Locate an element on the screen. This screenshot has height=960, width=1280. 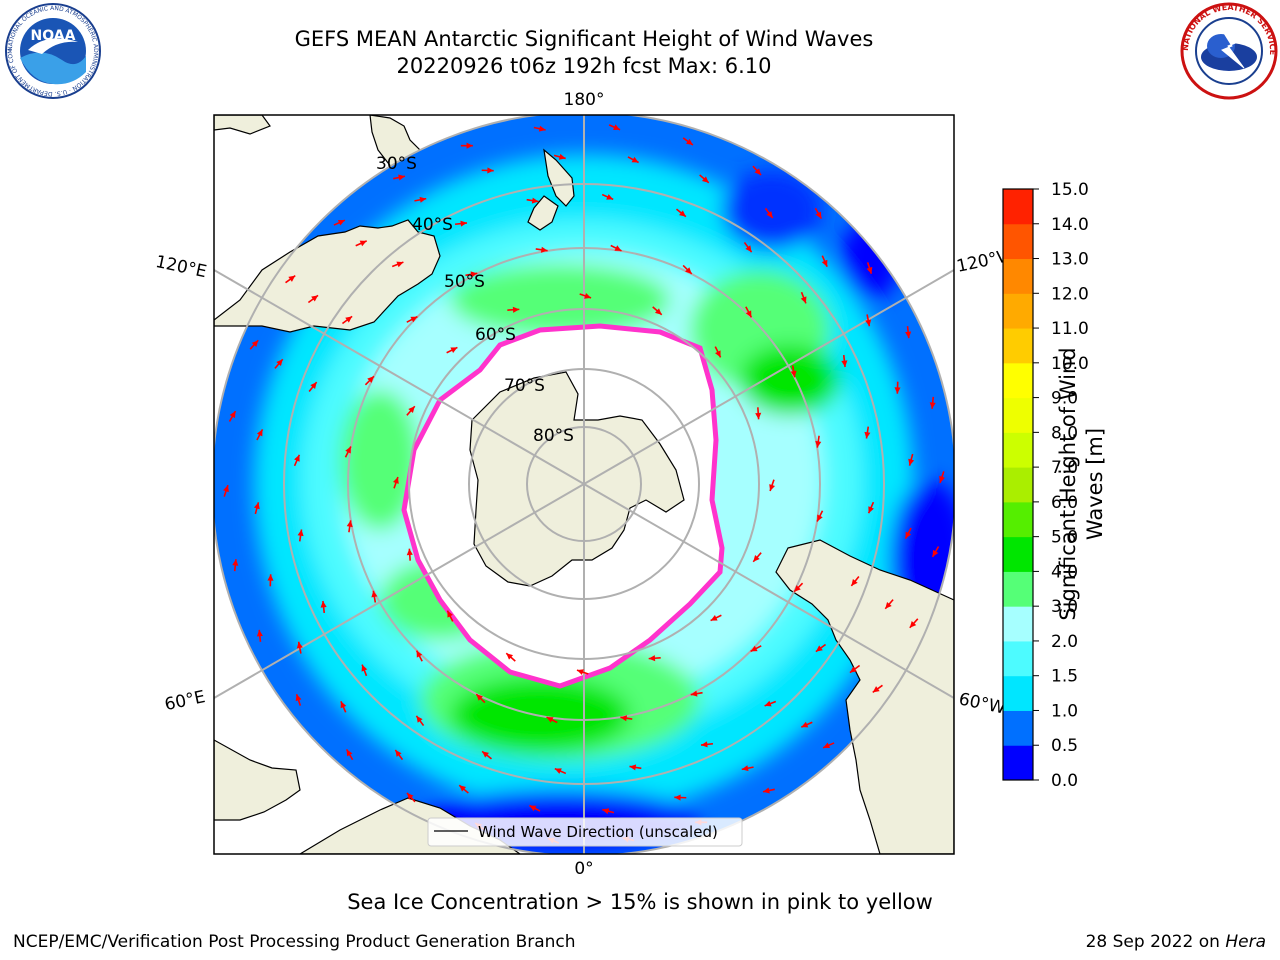
lat-label-60s: 60°S is located at coordinates (495, 335).